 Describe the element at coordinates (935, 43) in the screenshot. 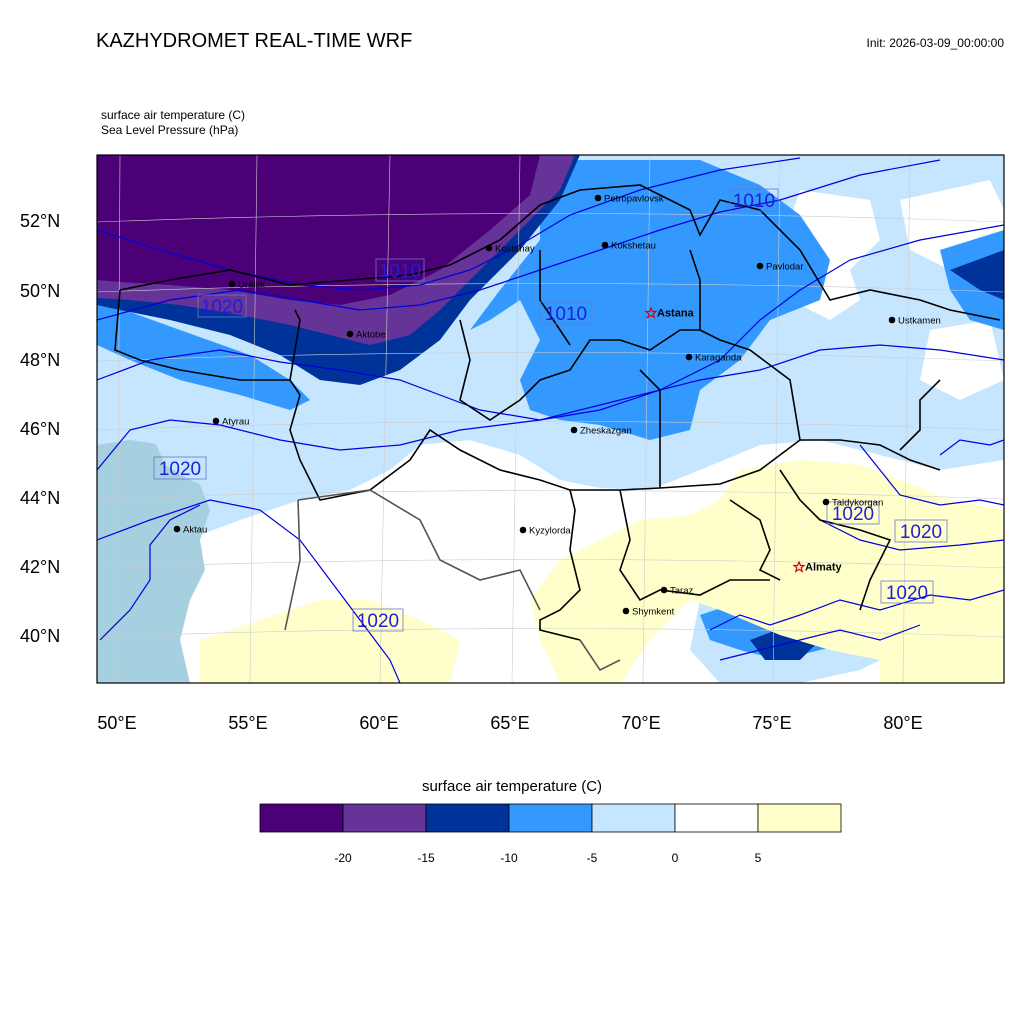

I see `init-time-label: Init: 2026-03-09_00:00:00` at that location.